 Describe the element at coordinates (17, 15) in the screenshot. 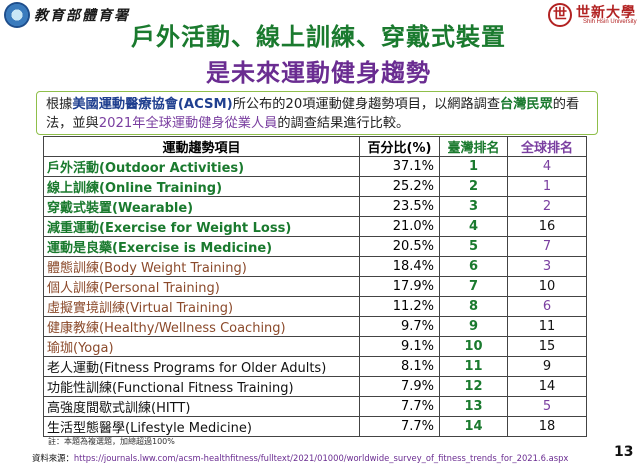

I see `moe-logo-icon` at that location.